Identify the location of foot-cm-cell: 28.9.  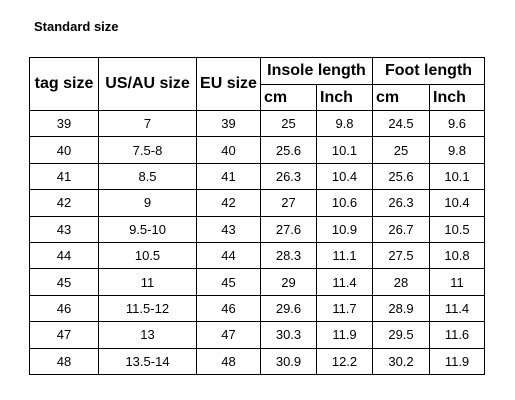
(401, 308).